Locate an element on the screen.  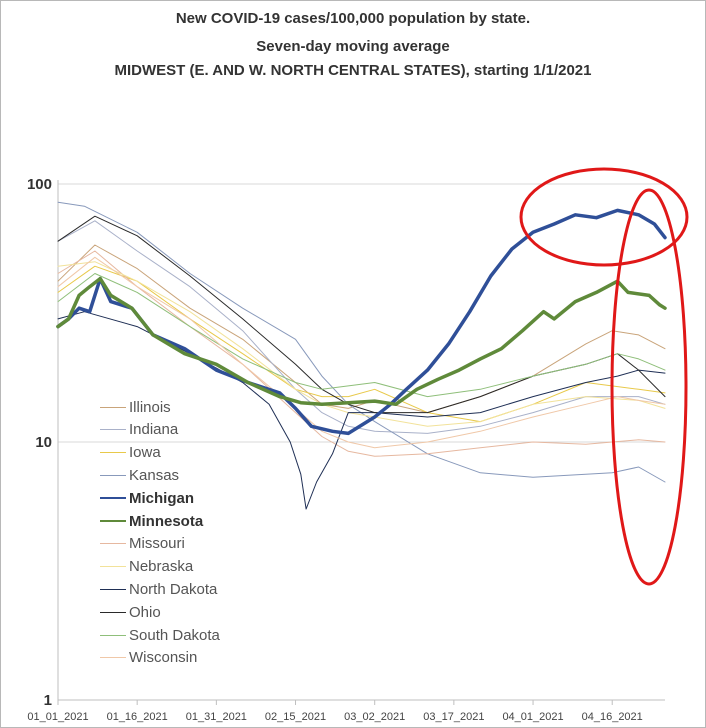
legend-swatch-indiana is located at coordinates (113, 430).